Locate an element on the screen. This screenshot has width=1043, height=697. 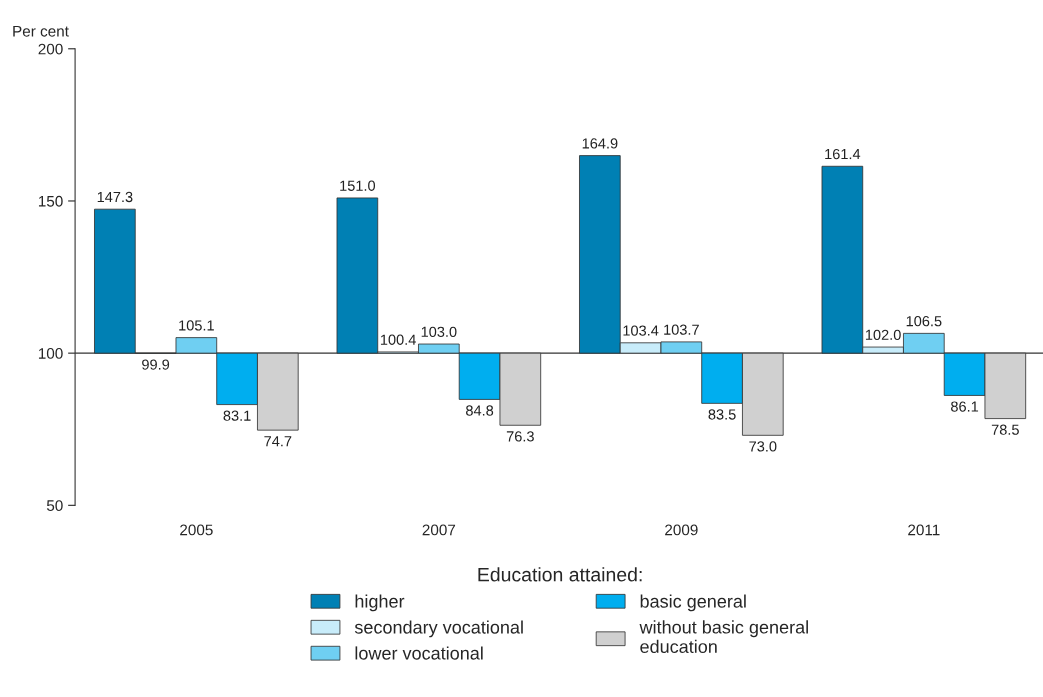
data-label: 151.0 is located at coordinates (358, 185).